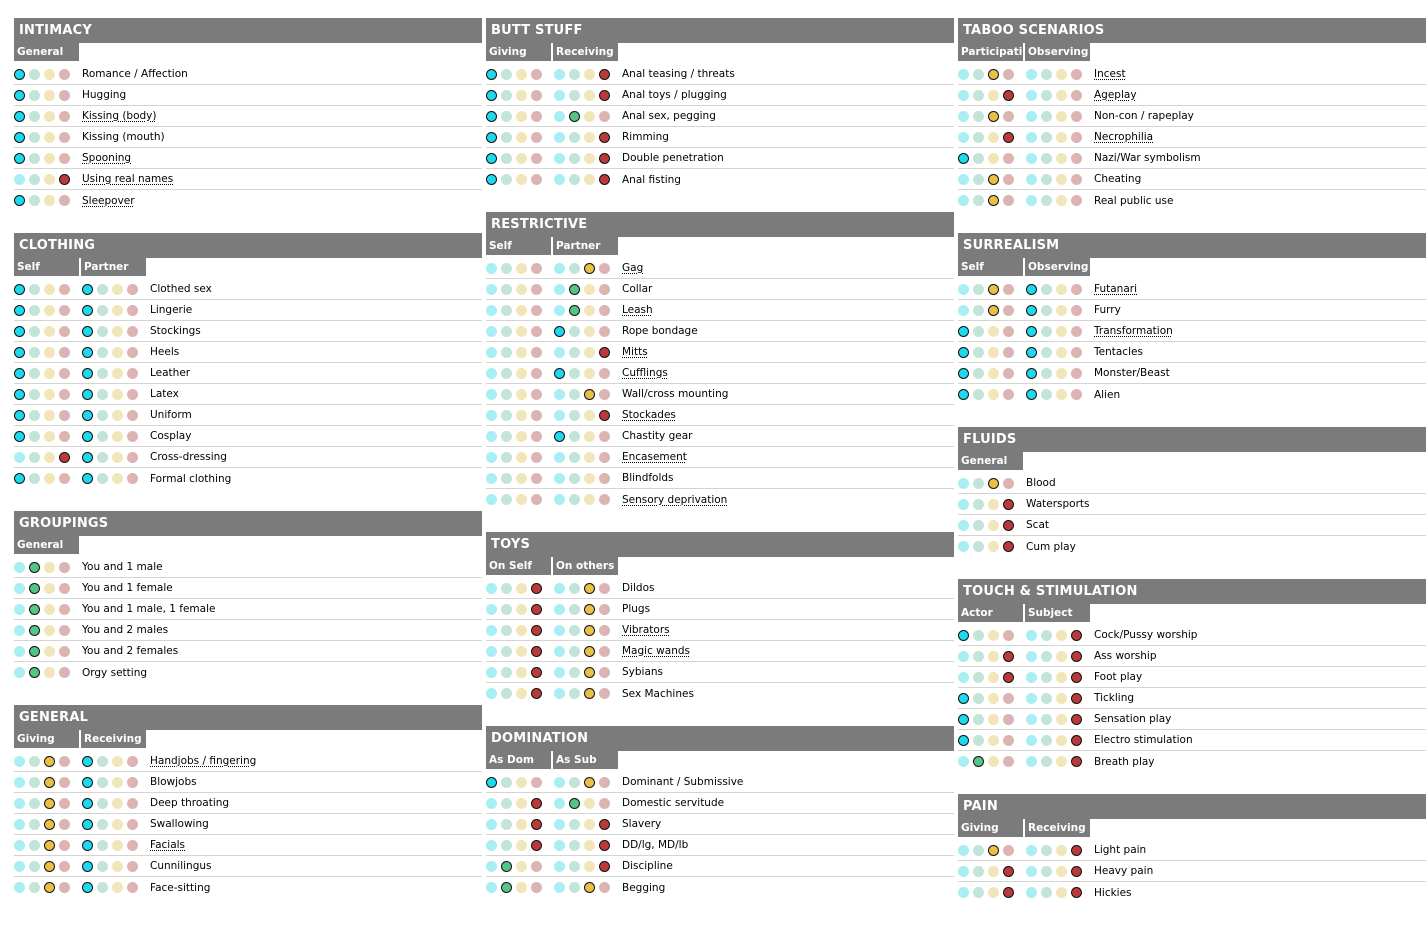 Image resolution: width=1427 pixels, height=925 pixels. Describe the element at coordinates (646, 630) in the screenshot. I see `kink-label: Vibrators` at that location.